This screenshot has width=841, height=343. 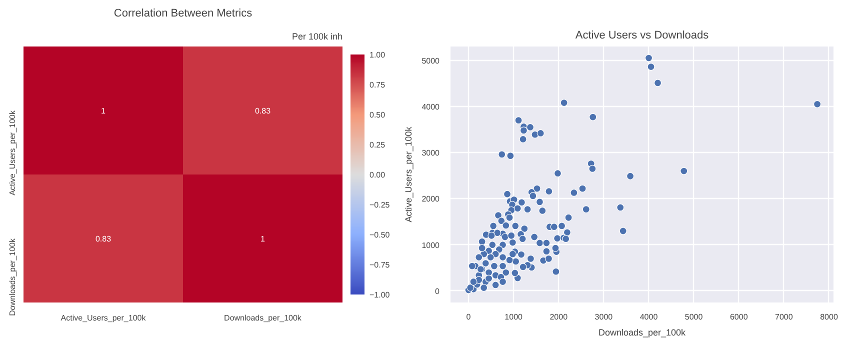 What do you see at coordinates (784, 317) in the screenshot?
I see `x-tick-label: 7000` at bounding box center [784, 317].